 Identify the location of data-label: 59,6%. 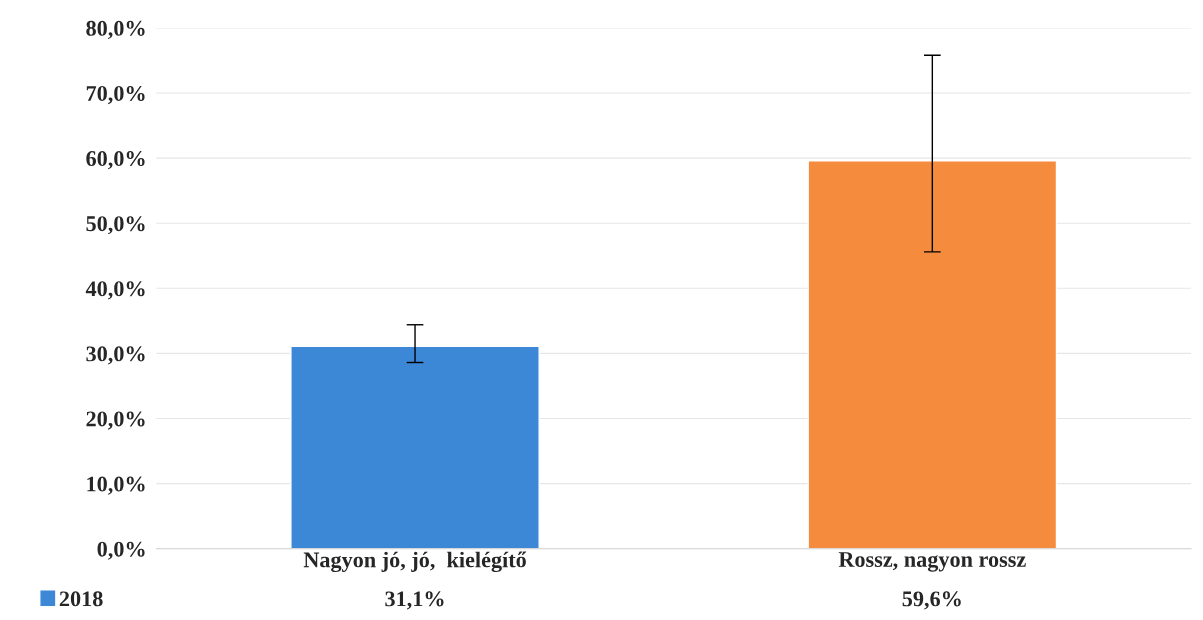
(931, 600).